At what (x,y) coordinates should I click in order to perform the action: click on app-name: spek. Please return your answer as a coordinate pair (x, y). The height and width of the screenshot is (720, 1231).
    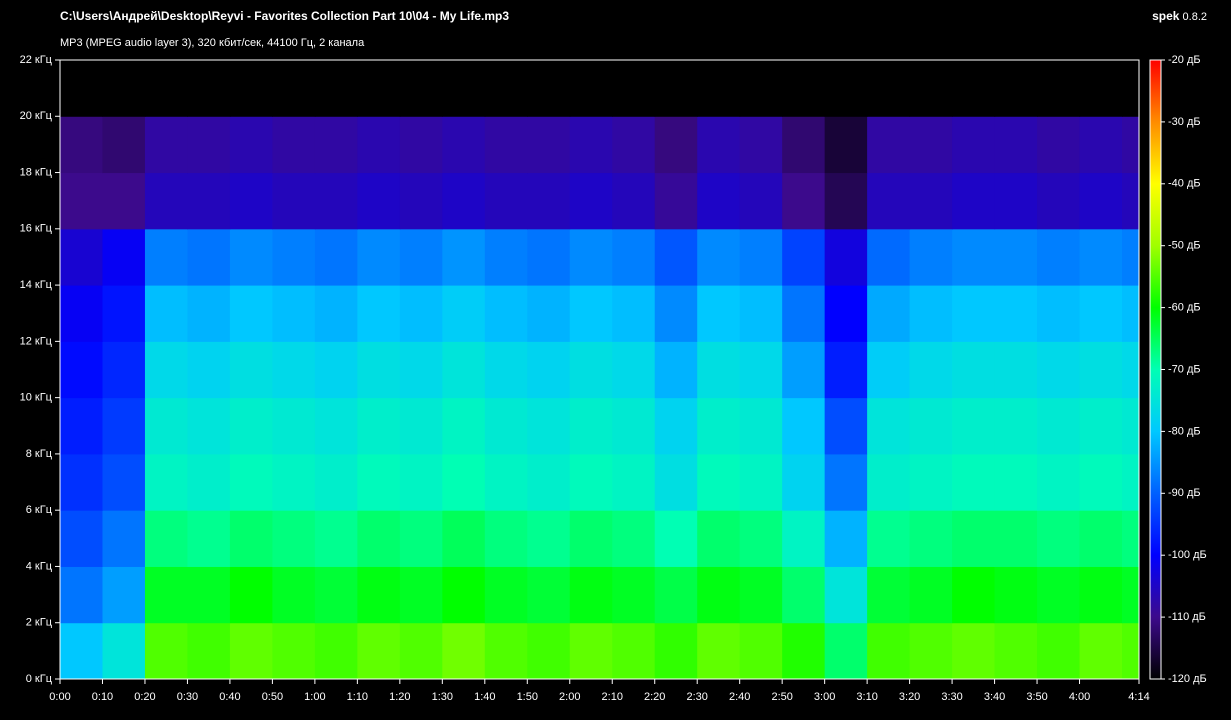
    Looking at the image, I should click on (1166, 16).